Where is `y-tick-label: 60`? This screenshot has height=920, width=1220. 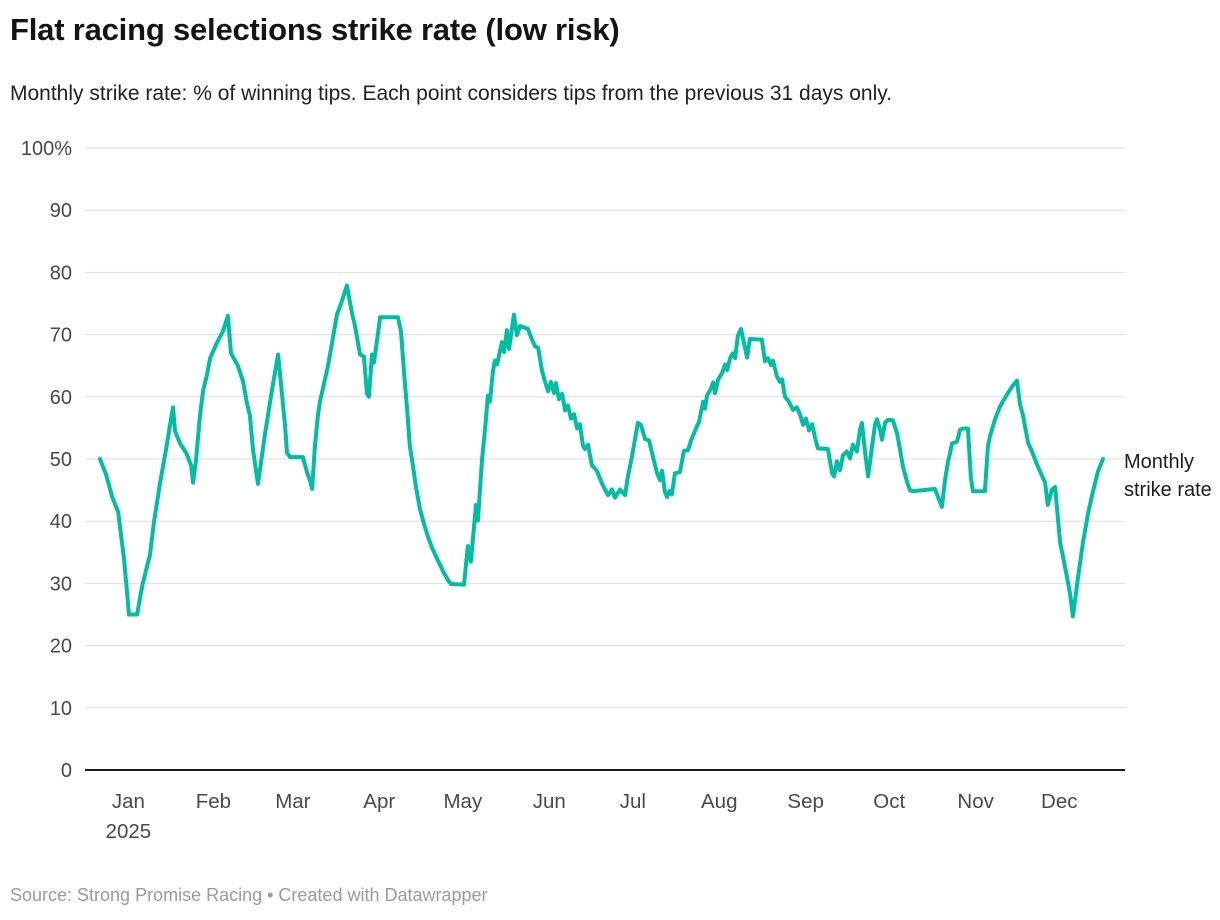
y-tick-label: 60 is located at coordinates (61, 398).